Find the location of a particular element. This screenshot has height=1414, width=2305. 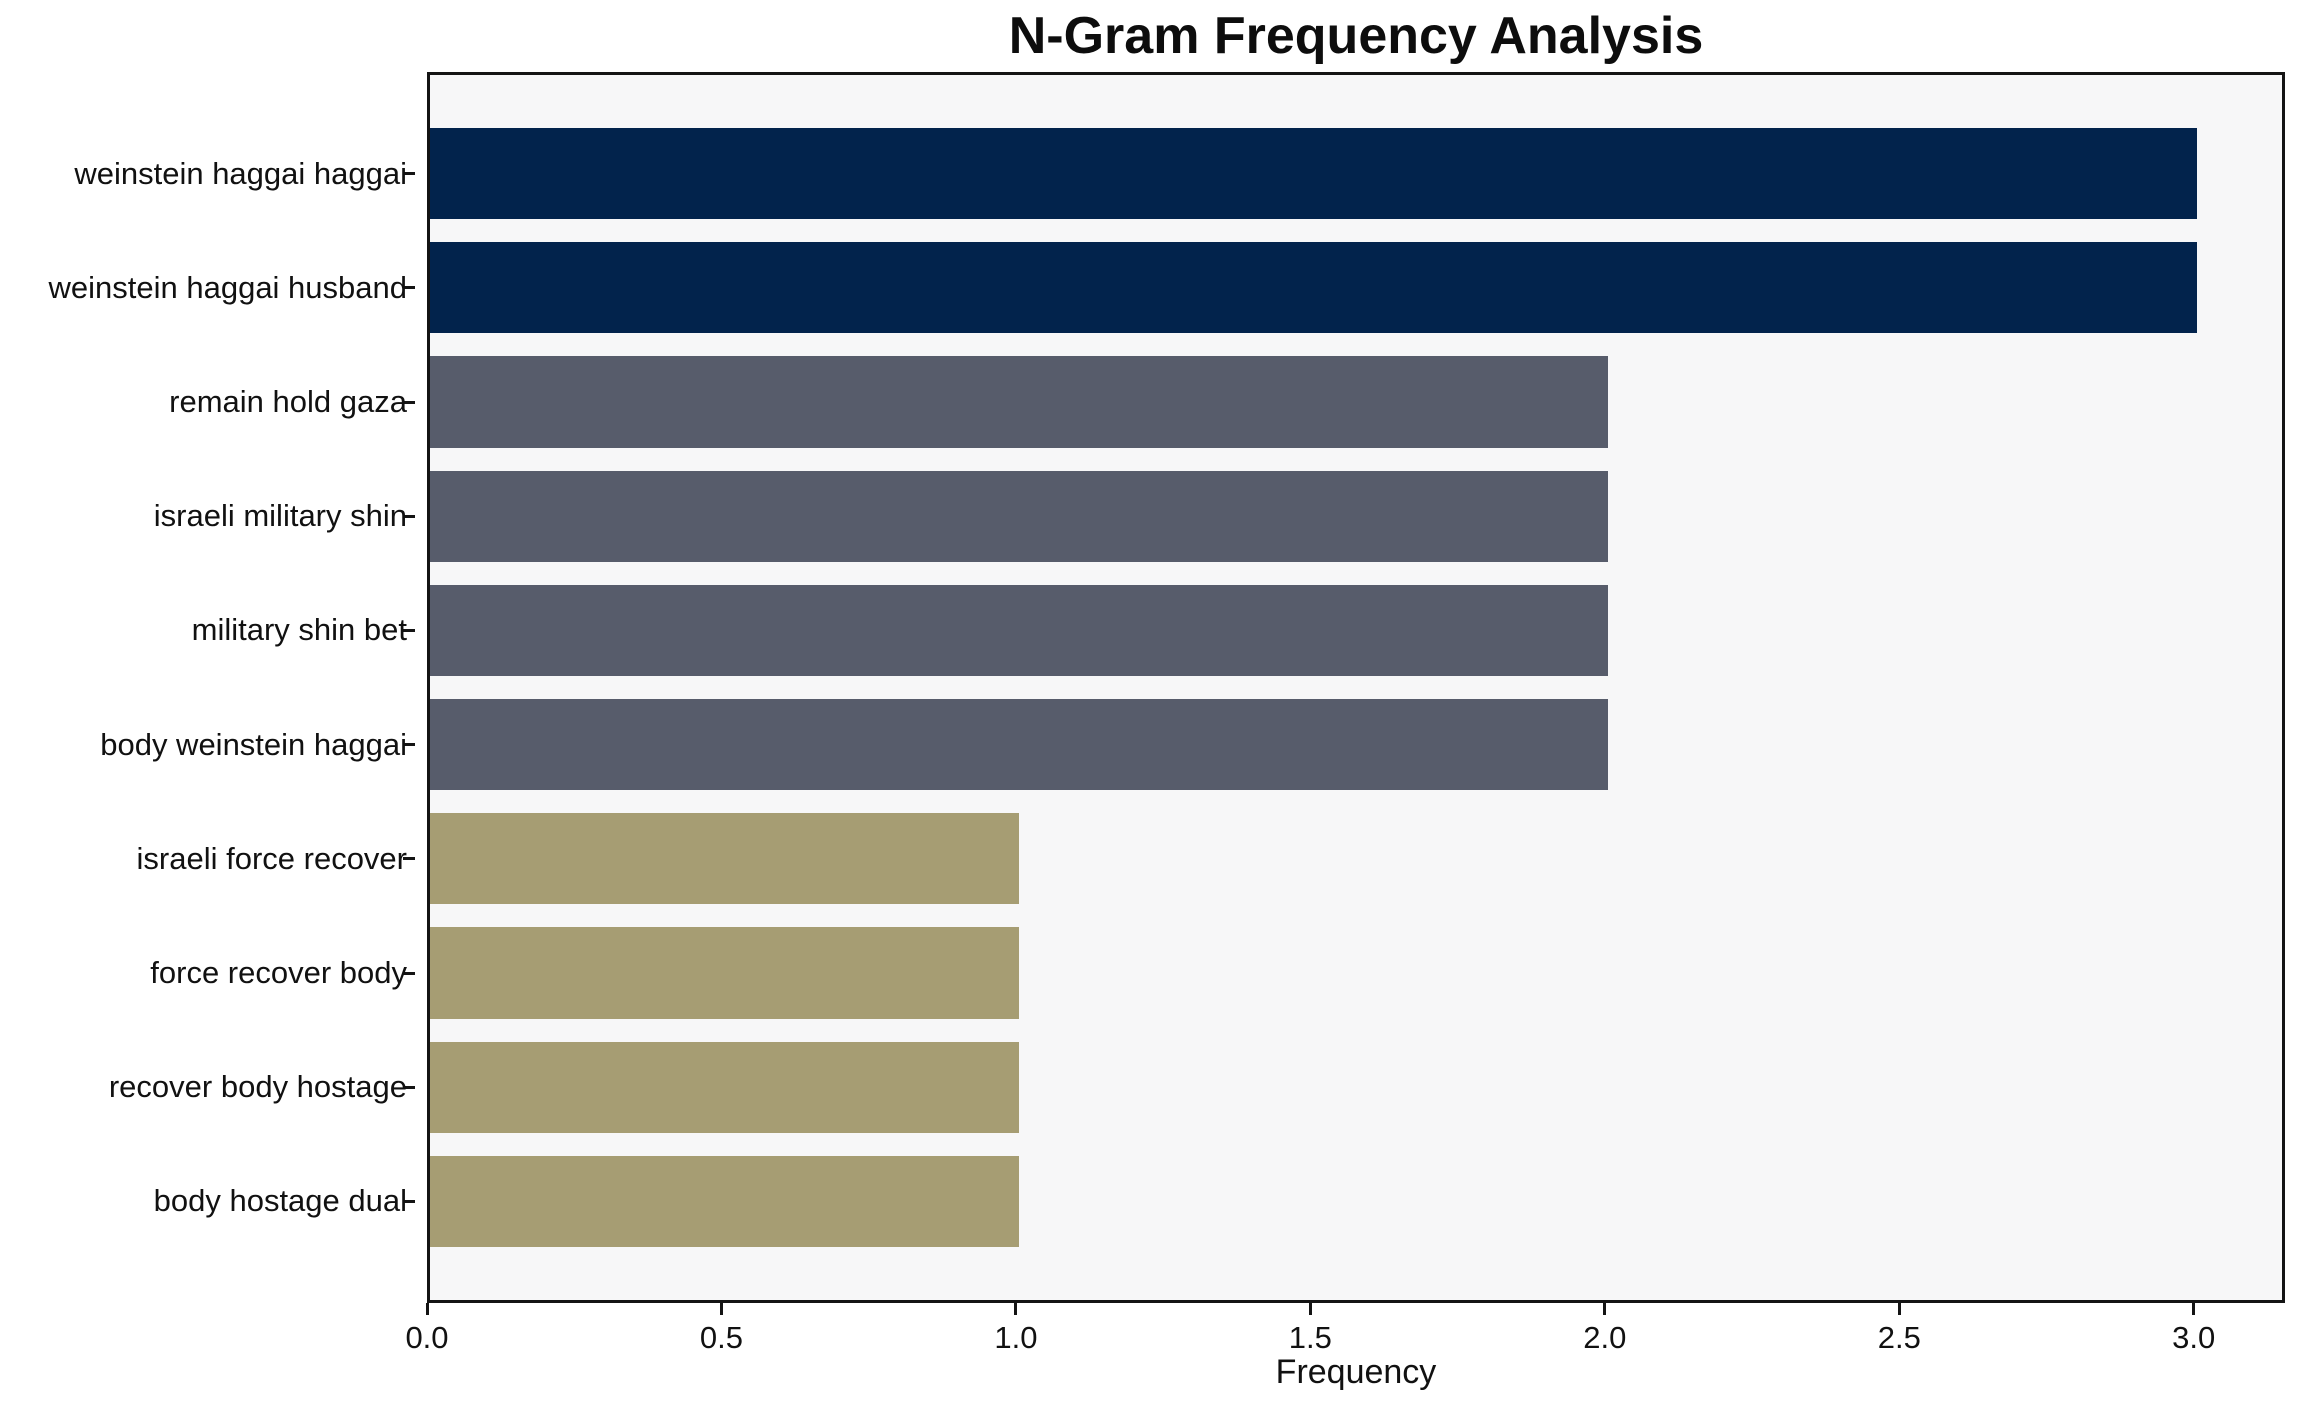

x-axis-ticks: 0.0 0.5 1.0 1.5 2.0 2.5 3.0 is located at coordinates (1345, 1348).